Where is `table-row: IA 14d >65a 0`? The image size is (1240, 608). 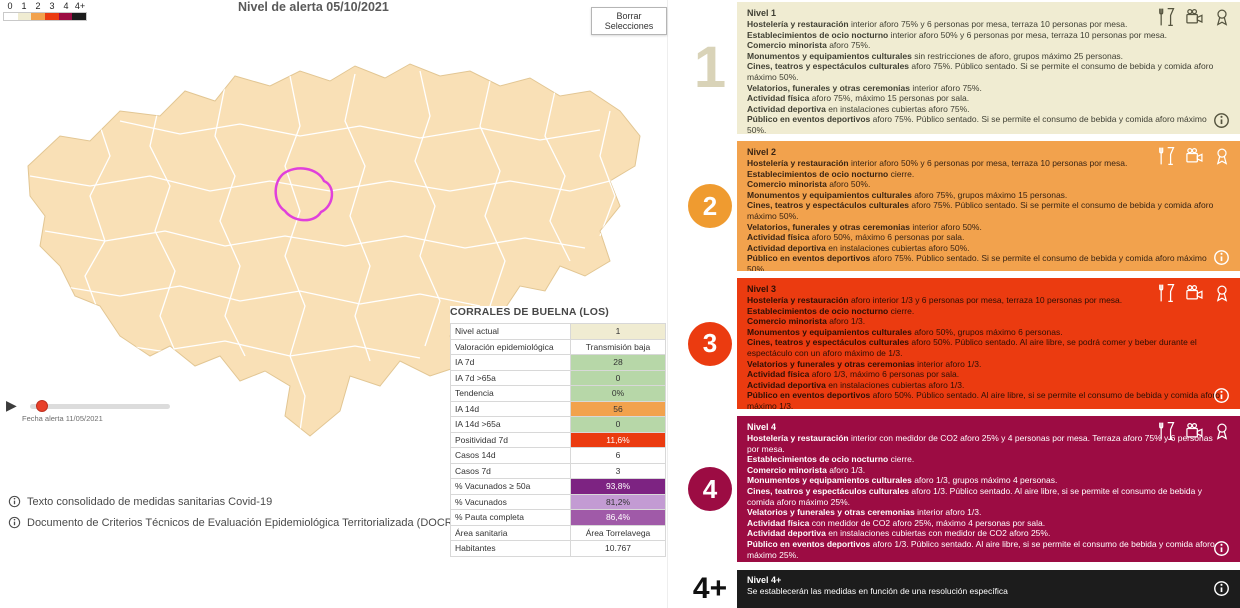 table-row: IA 14d >65a 0 is located at coordinates (558, 424).